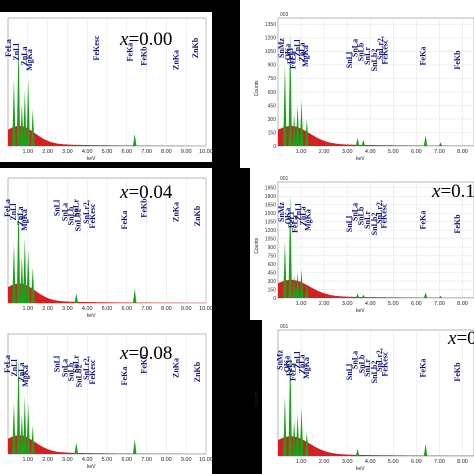  Describe the element at coordinates (197, 215) in the screenshot. I see `peak-label: ZnKb` at that location.